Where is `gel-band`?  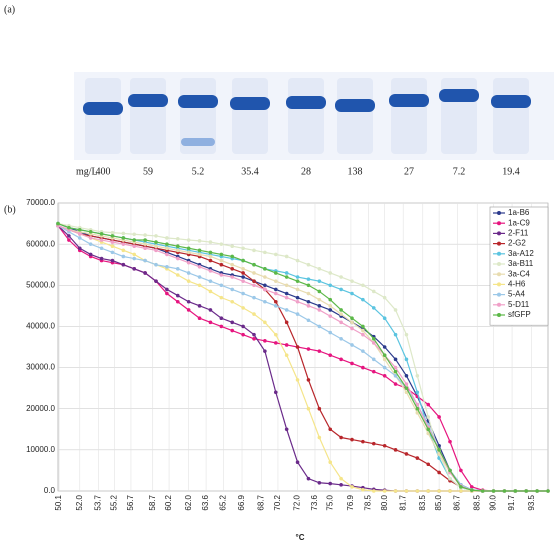 gel-band is located at coordinates (355, 105).